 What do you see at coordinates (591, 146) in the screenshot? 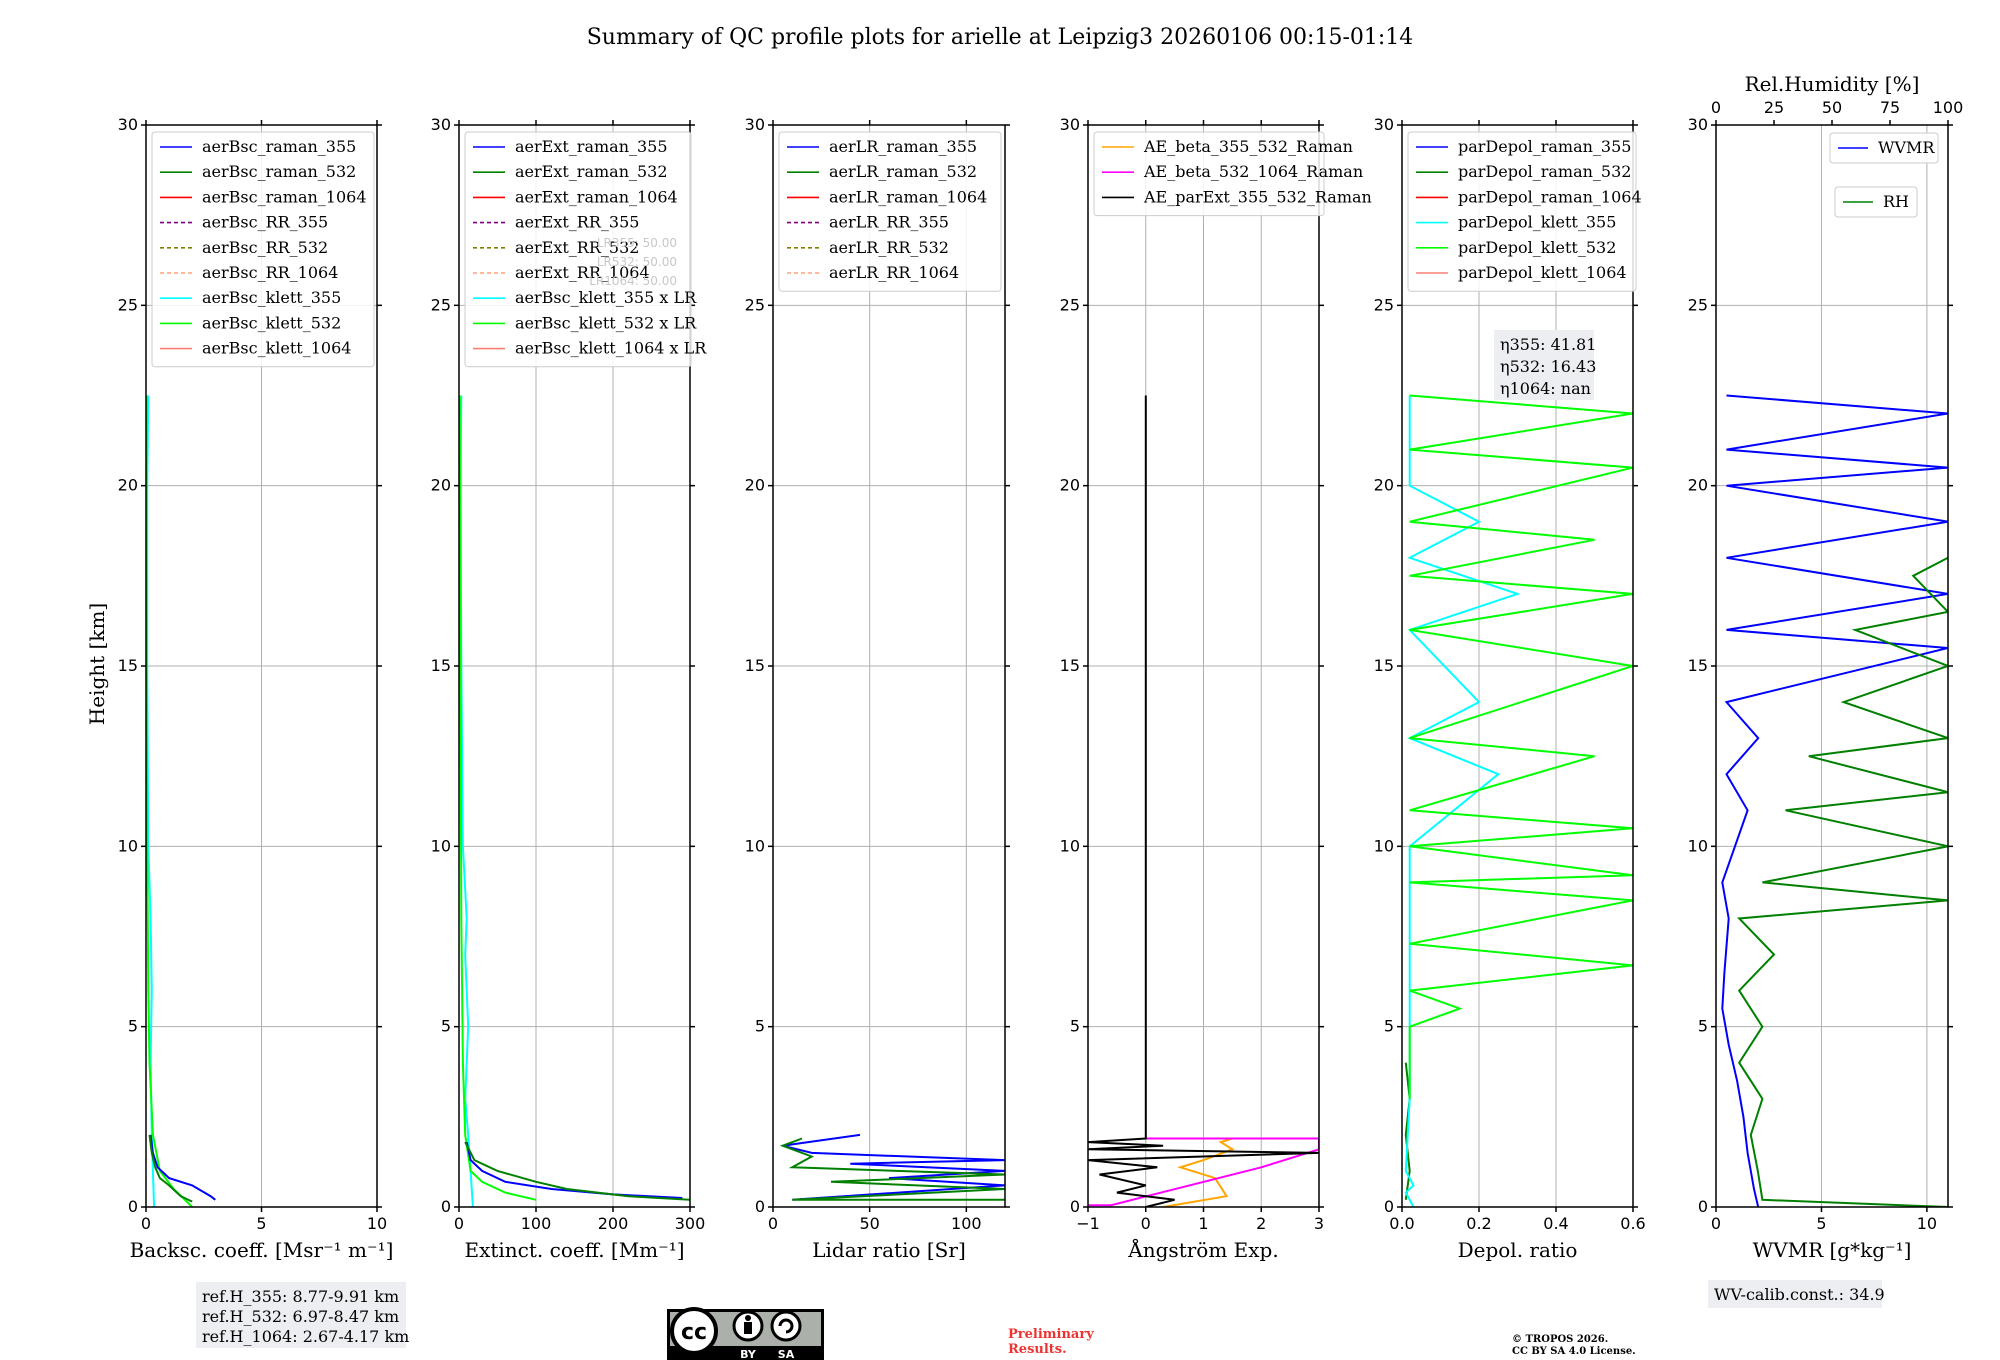
I see `legend-label: aerExt_raman_355` at bounding box center [591, 146].